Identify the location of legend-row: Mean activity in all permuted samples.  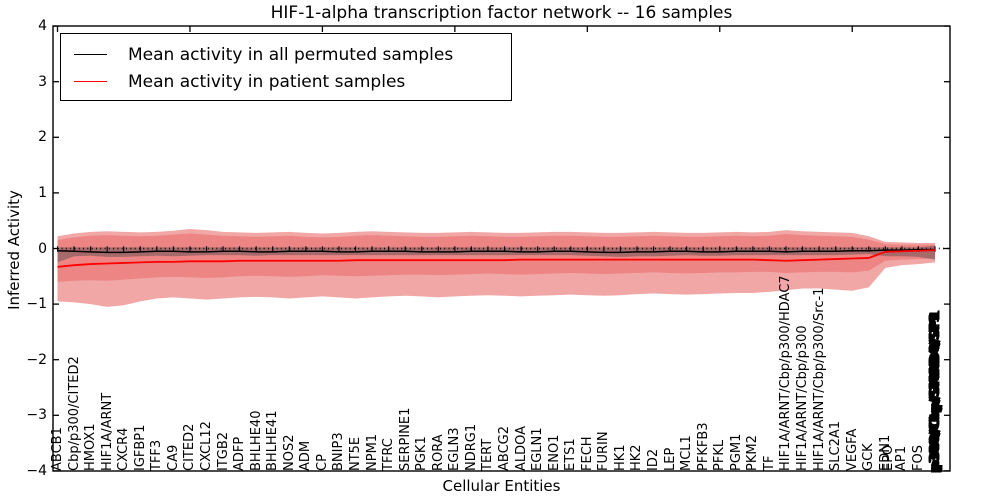
(292, 54).